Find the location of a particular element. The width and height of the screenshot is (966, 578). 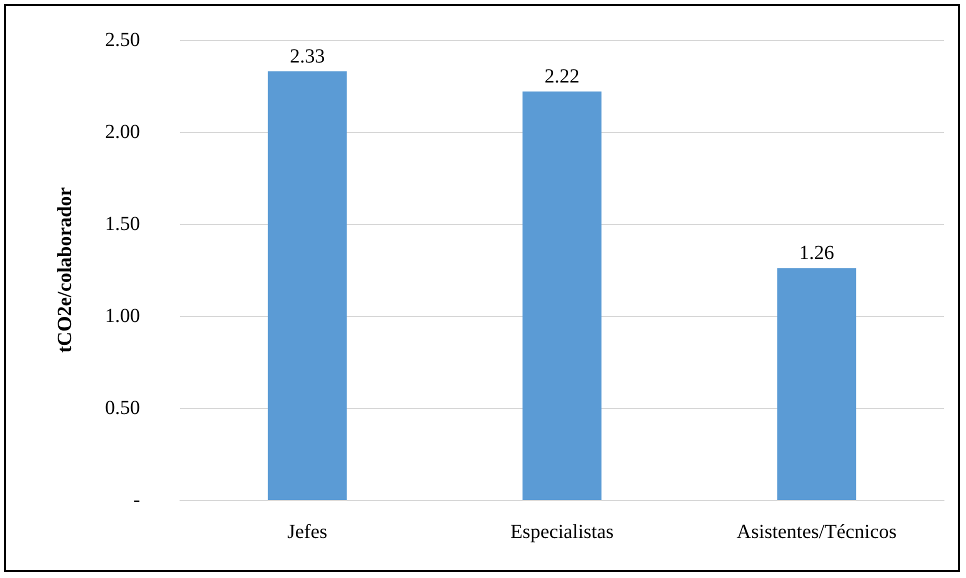

data-label: 2.22 is located at coordinates (562, 77).